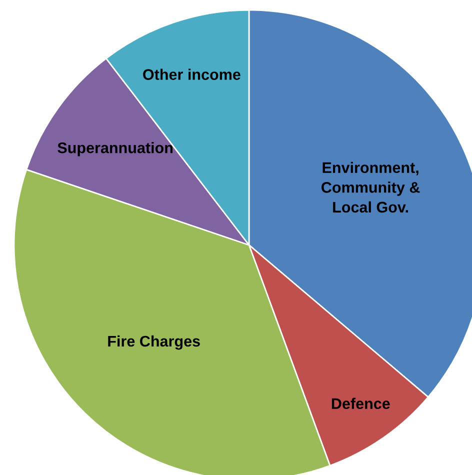  I want to click on slice-label: Defence, so click(361, 404).